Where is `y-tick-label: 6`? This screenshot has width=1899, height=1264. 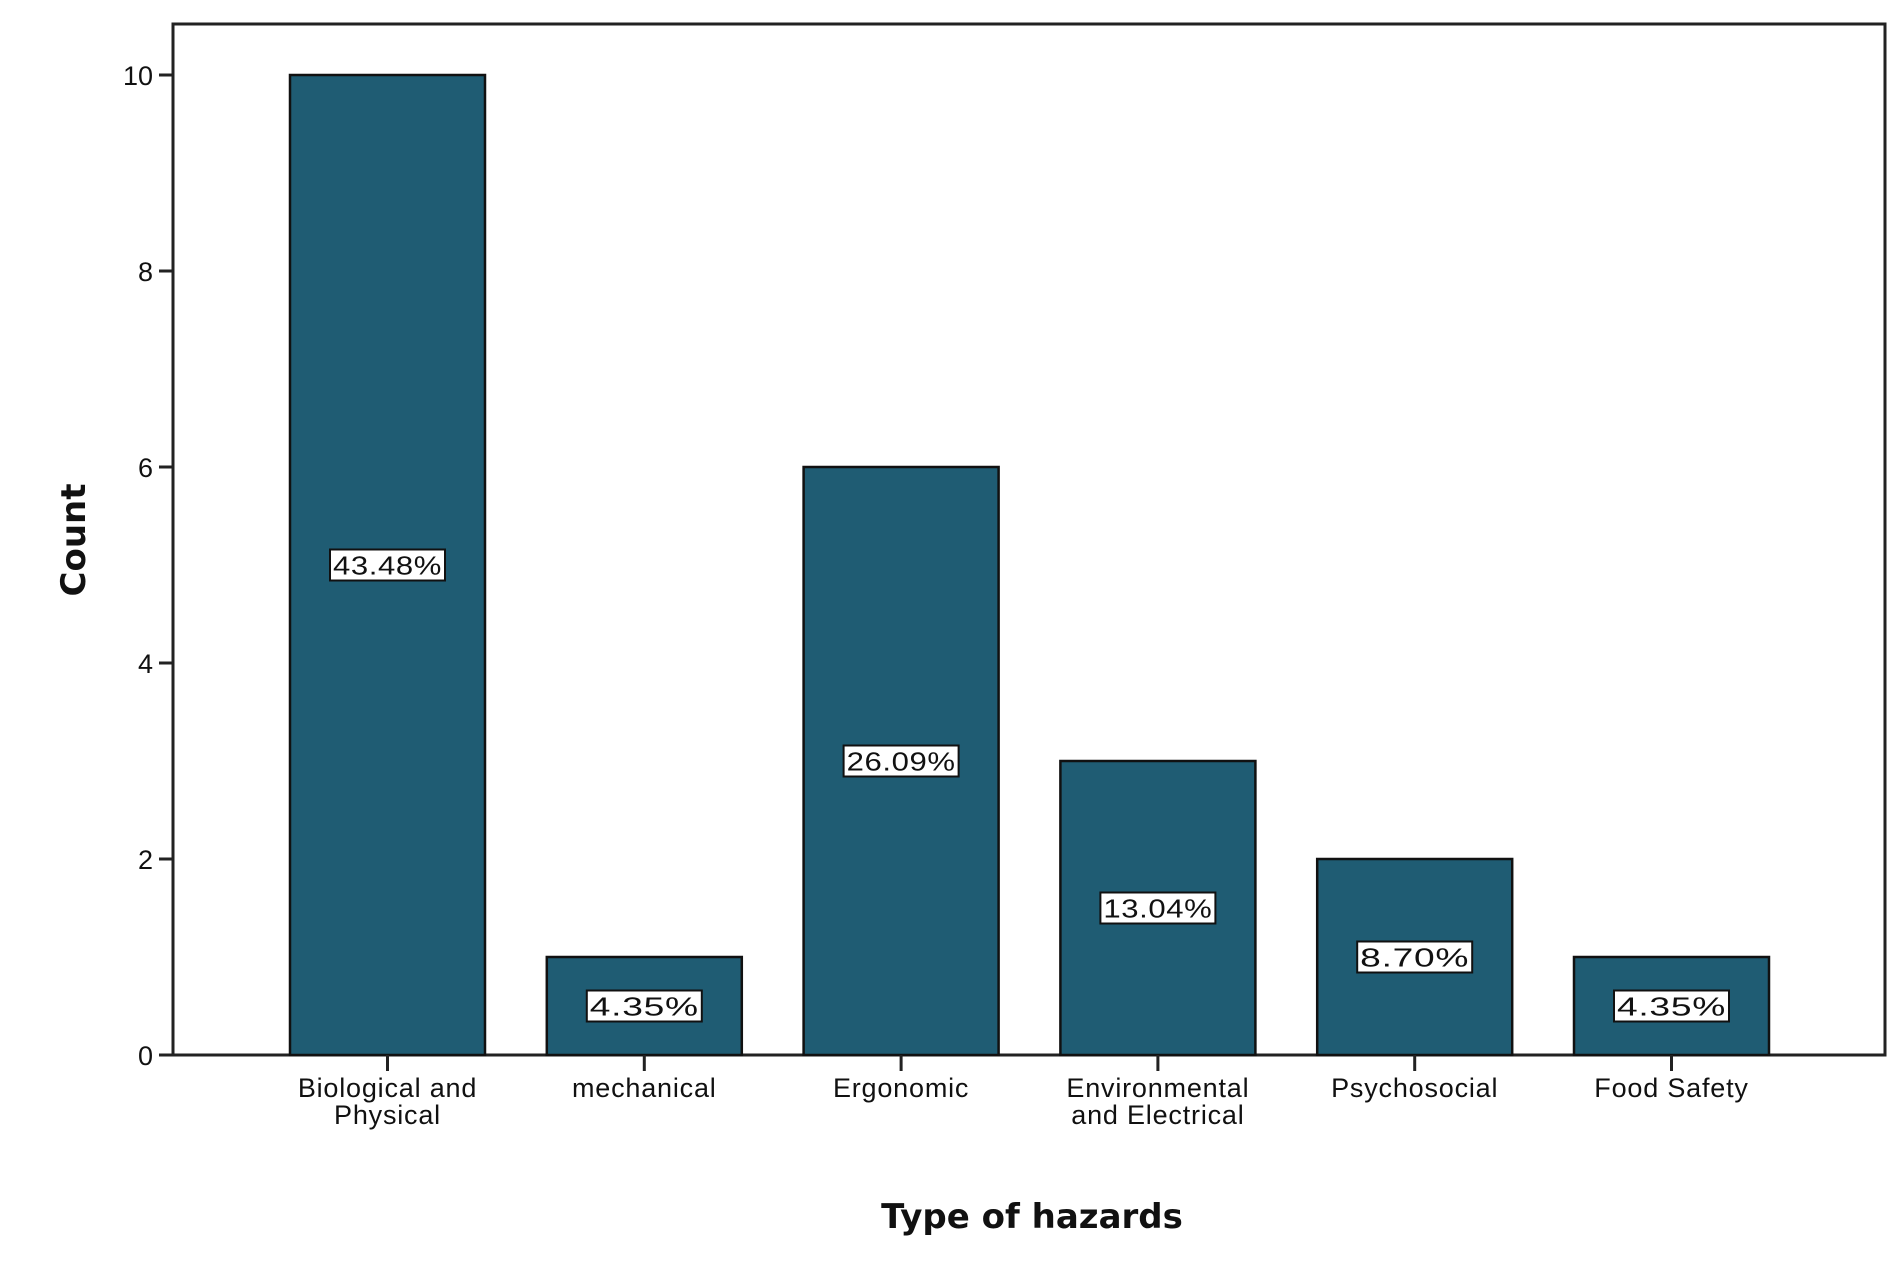
y-tick-label: 6 is located at coordinates (145, 468).